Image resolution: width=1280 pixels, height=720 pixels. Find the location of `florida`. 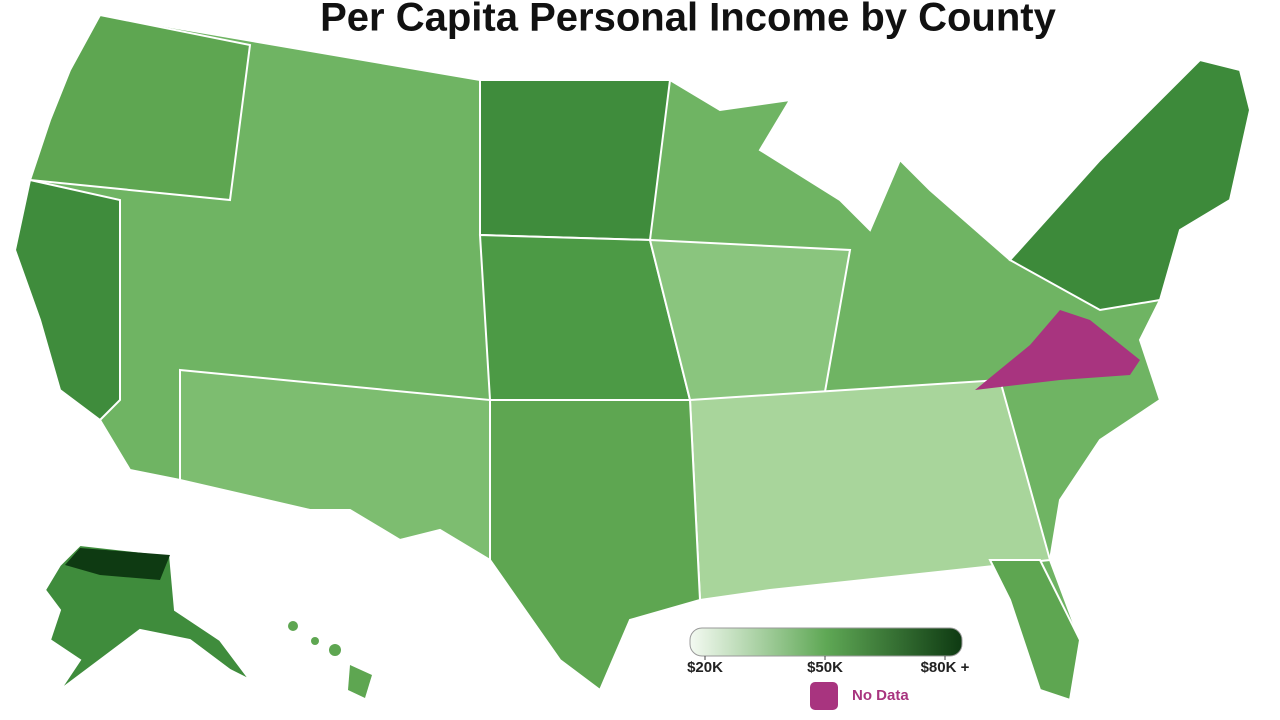

florida is located at coordinates (1035, 630).